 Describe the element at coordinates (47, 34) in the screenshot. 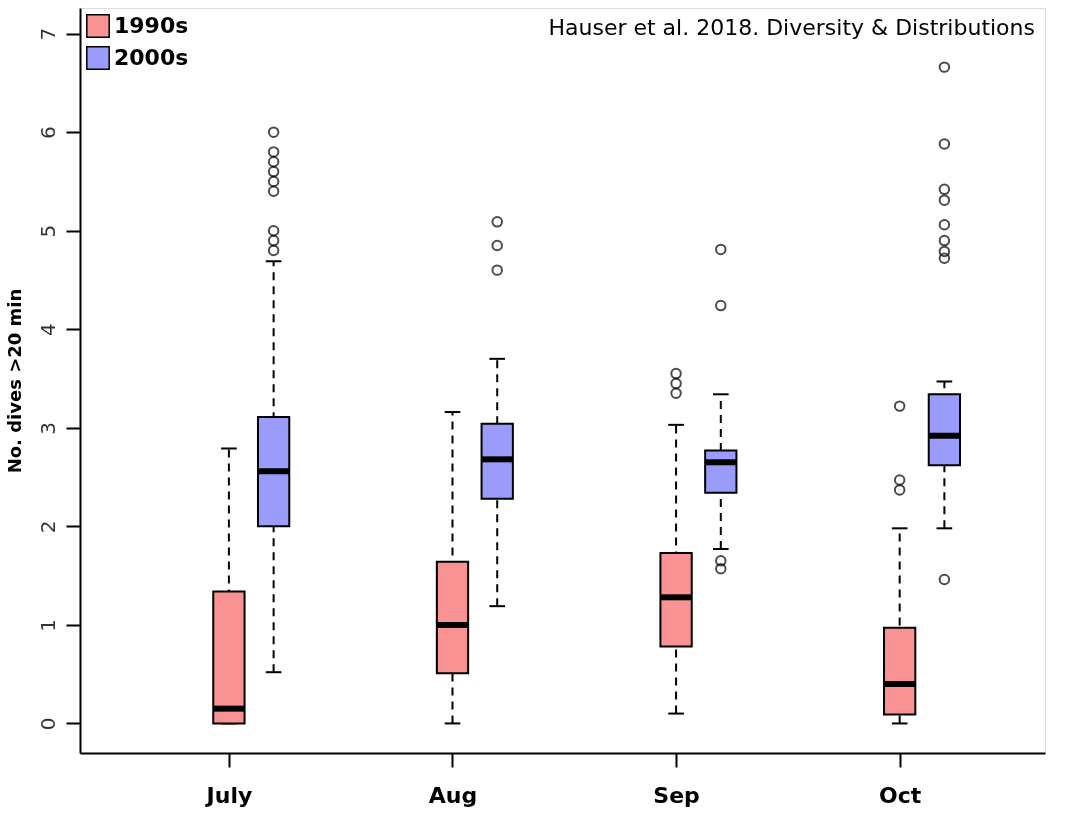

I see `y-tick-label: 7` at that location.